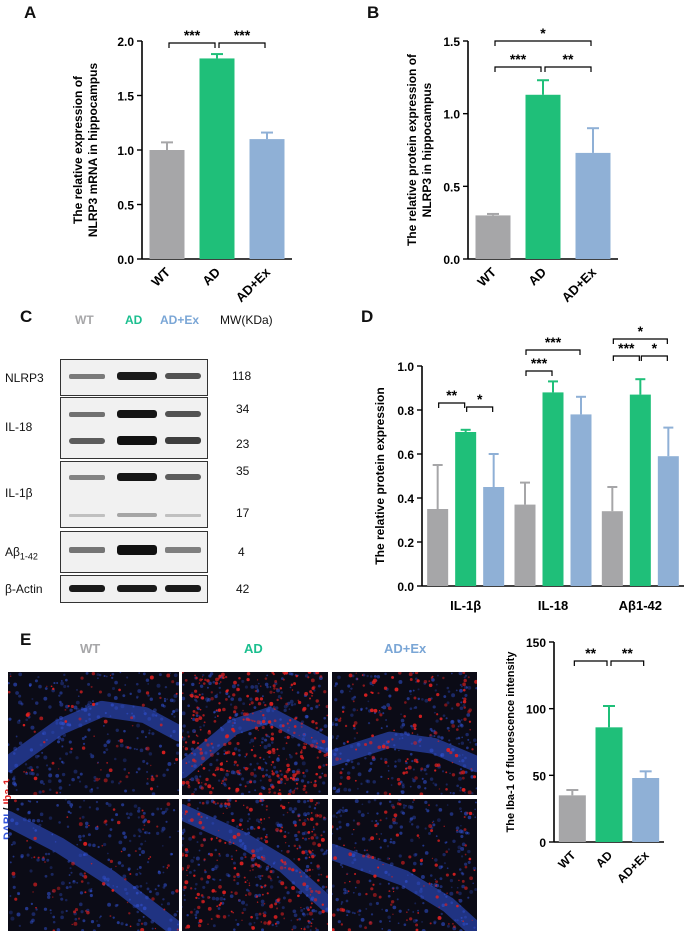 The height and width of the screenshot is (939, 694). Describe the element at coordinates (543, 43) in the screenshot. I see `b-sig-bracket` at that location.